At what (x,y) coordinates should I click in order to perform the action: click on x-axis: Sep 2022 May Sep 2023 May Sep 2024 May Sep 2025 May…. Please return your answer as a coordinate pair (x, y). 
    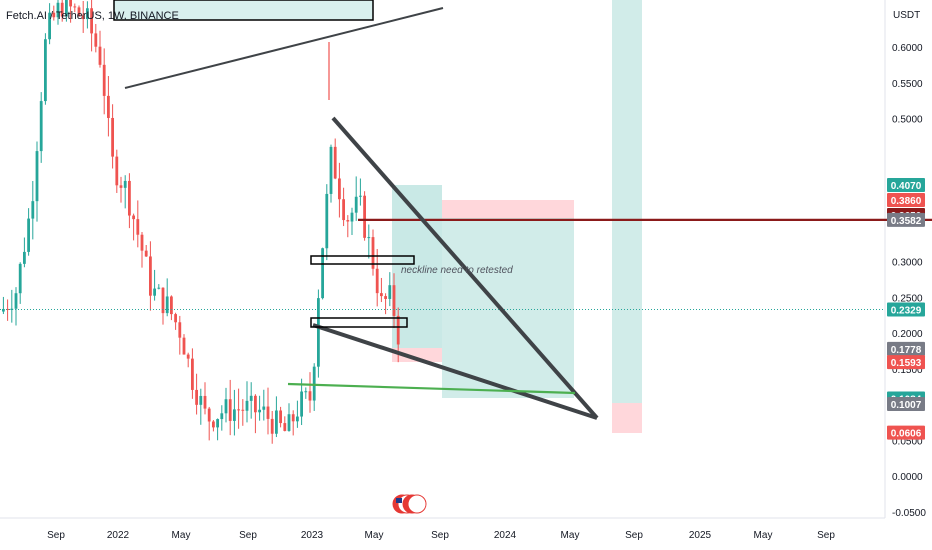
    Looking at the image, I should click on (441, 535).